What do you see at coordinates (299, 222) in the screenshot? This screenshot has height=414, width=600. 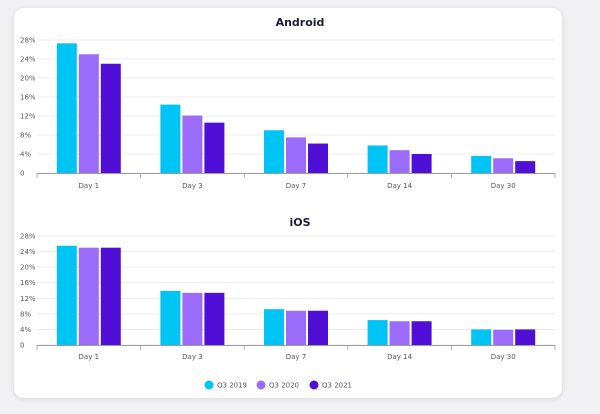 I see `chart-title: iOS` at bounding box center [299, 222].